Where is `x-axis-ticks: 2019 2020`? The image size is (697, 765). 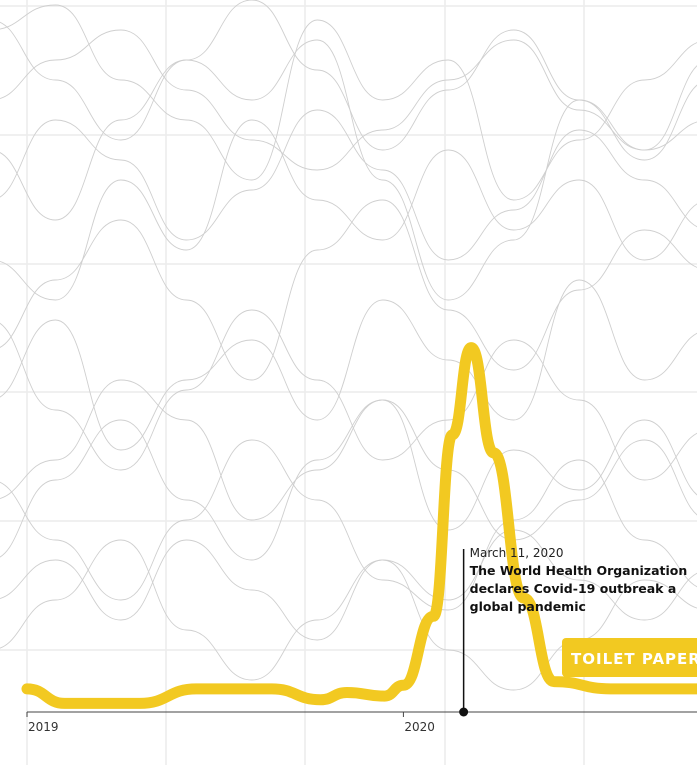 x-axis-ticks: 2019 2020 is located at coordinates (230, 723).